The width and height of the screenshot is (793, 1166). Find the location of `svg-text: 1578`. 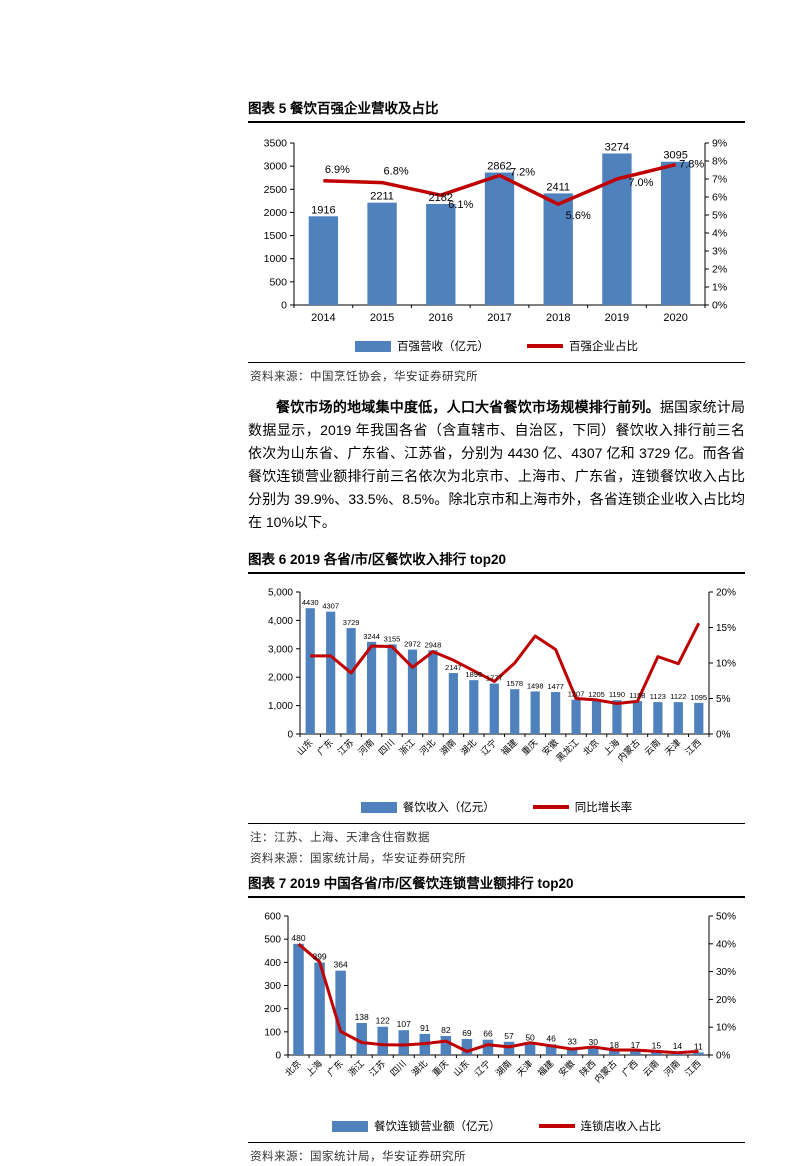

svg-text: 1578 is located at coordinates (514, 683).